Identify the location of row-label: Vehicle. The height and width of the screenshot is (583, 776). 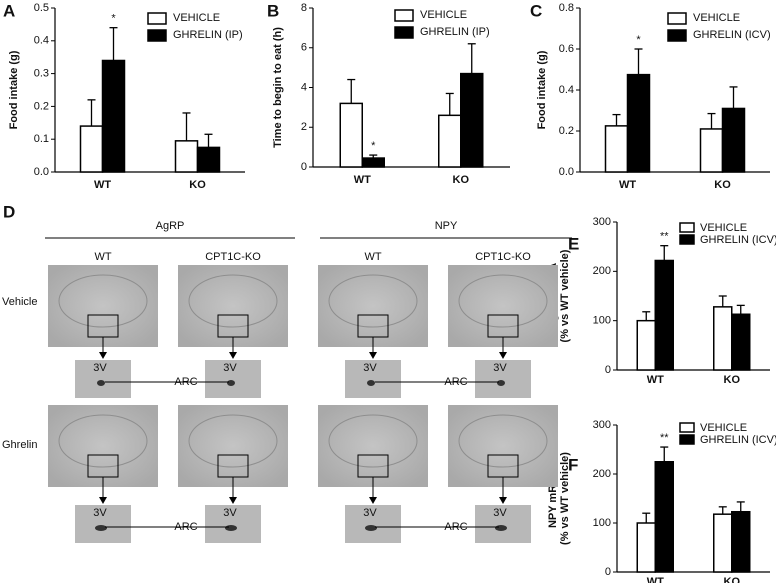
(19, 302).